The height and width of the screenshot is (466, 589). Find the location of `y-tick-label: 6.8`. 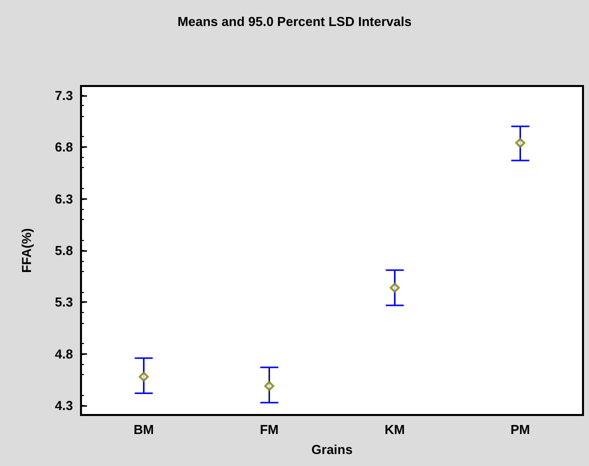

y-tick-label: 6.8 is located at coordinates (63, 147).